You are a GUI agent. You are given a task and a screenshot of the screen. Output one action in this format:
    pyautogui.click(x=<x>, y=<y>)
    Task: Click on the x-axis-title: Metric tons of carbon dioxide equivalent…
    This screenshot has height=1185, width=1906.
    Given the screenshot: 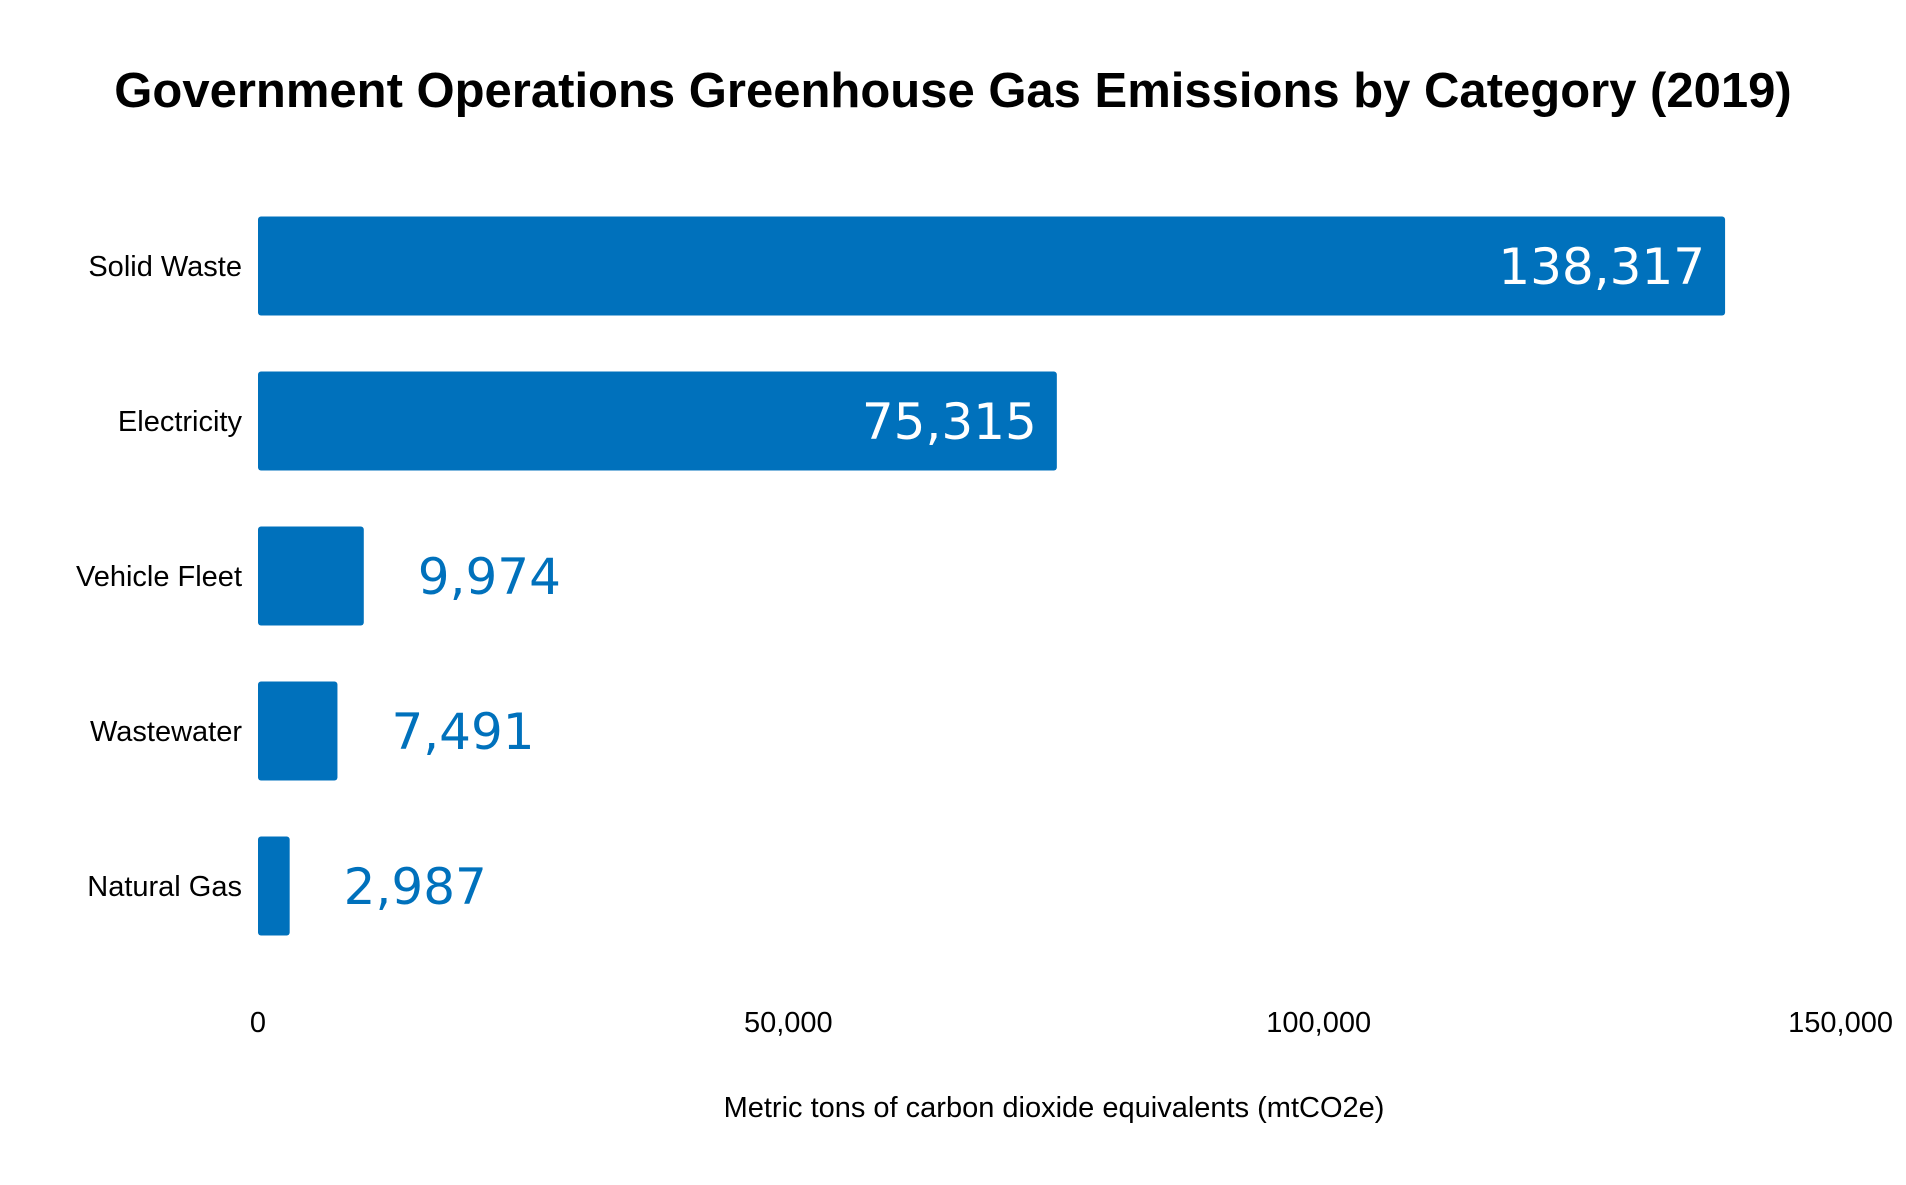 What is the action you would take?
    pyautogui.click(x=1054, y=1108)
    